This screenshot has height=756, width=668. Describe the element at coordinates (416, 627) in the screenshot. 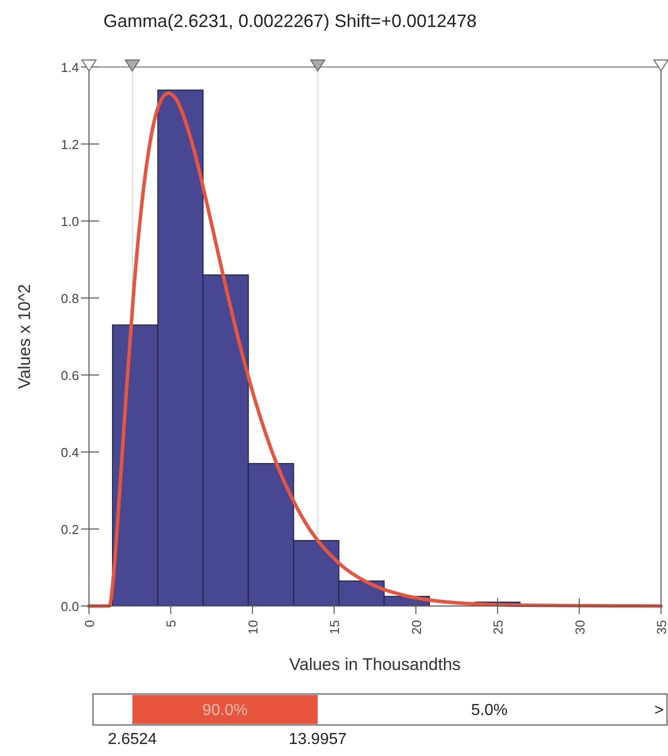

I see `x-tick-label: 20` at that location.